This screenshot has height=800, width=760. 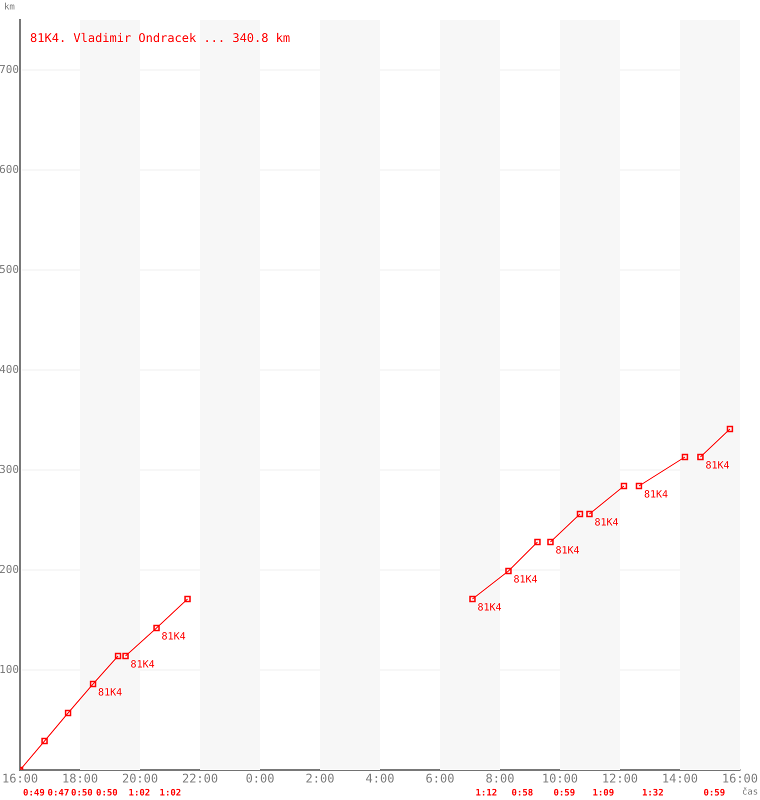 What do you see at coordinates (200, 778) in the screenshot?
I see `x-tick-label: 22:00` at bounding box center [200, 778].